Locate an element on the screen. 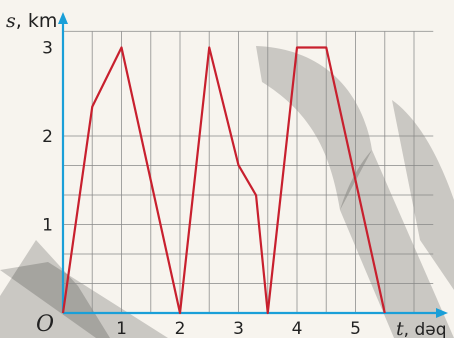  y-axis-unit: , km is located at coordinates (37, 21).